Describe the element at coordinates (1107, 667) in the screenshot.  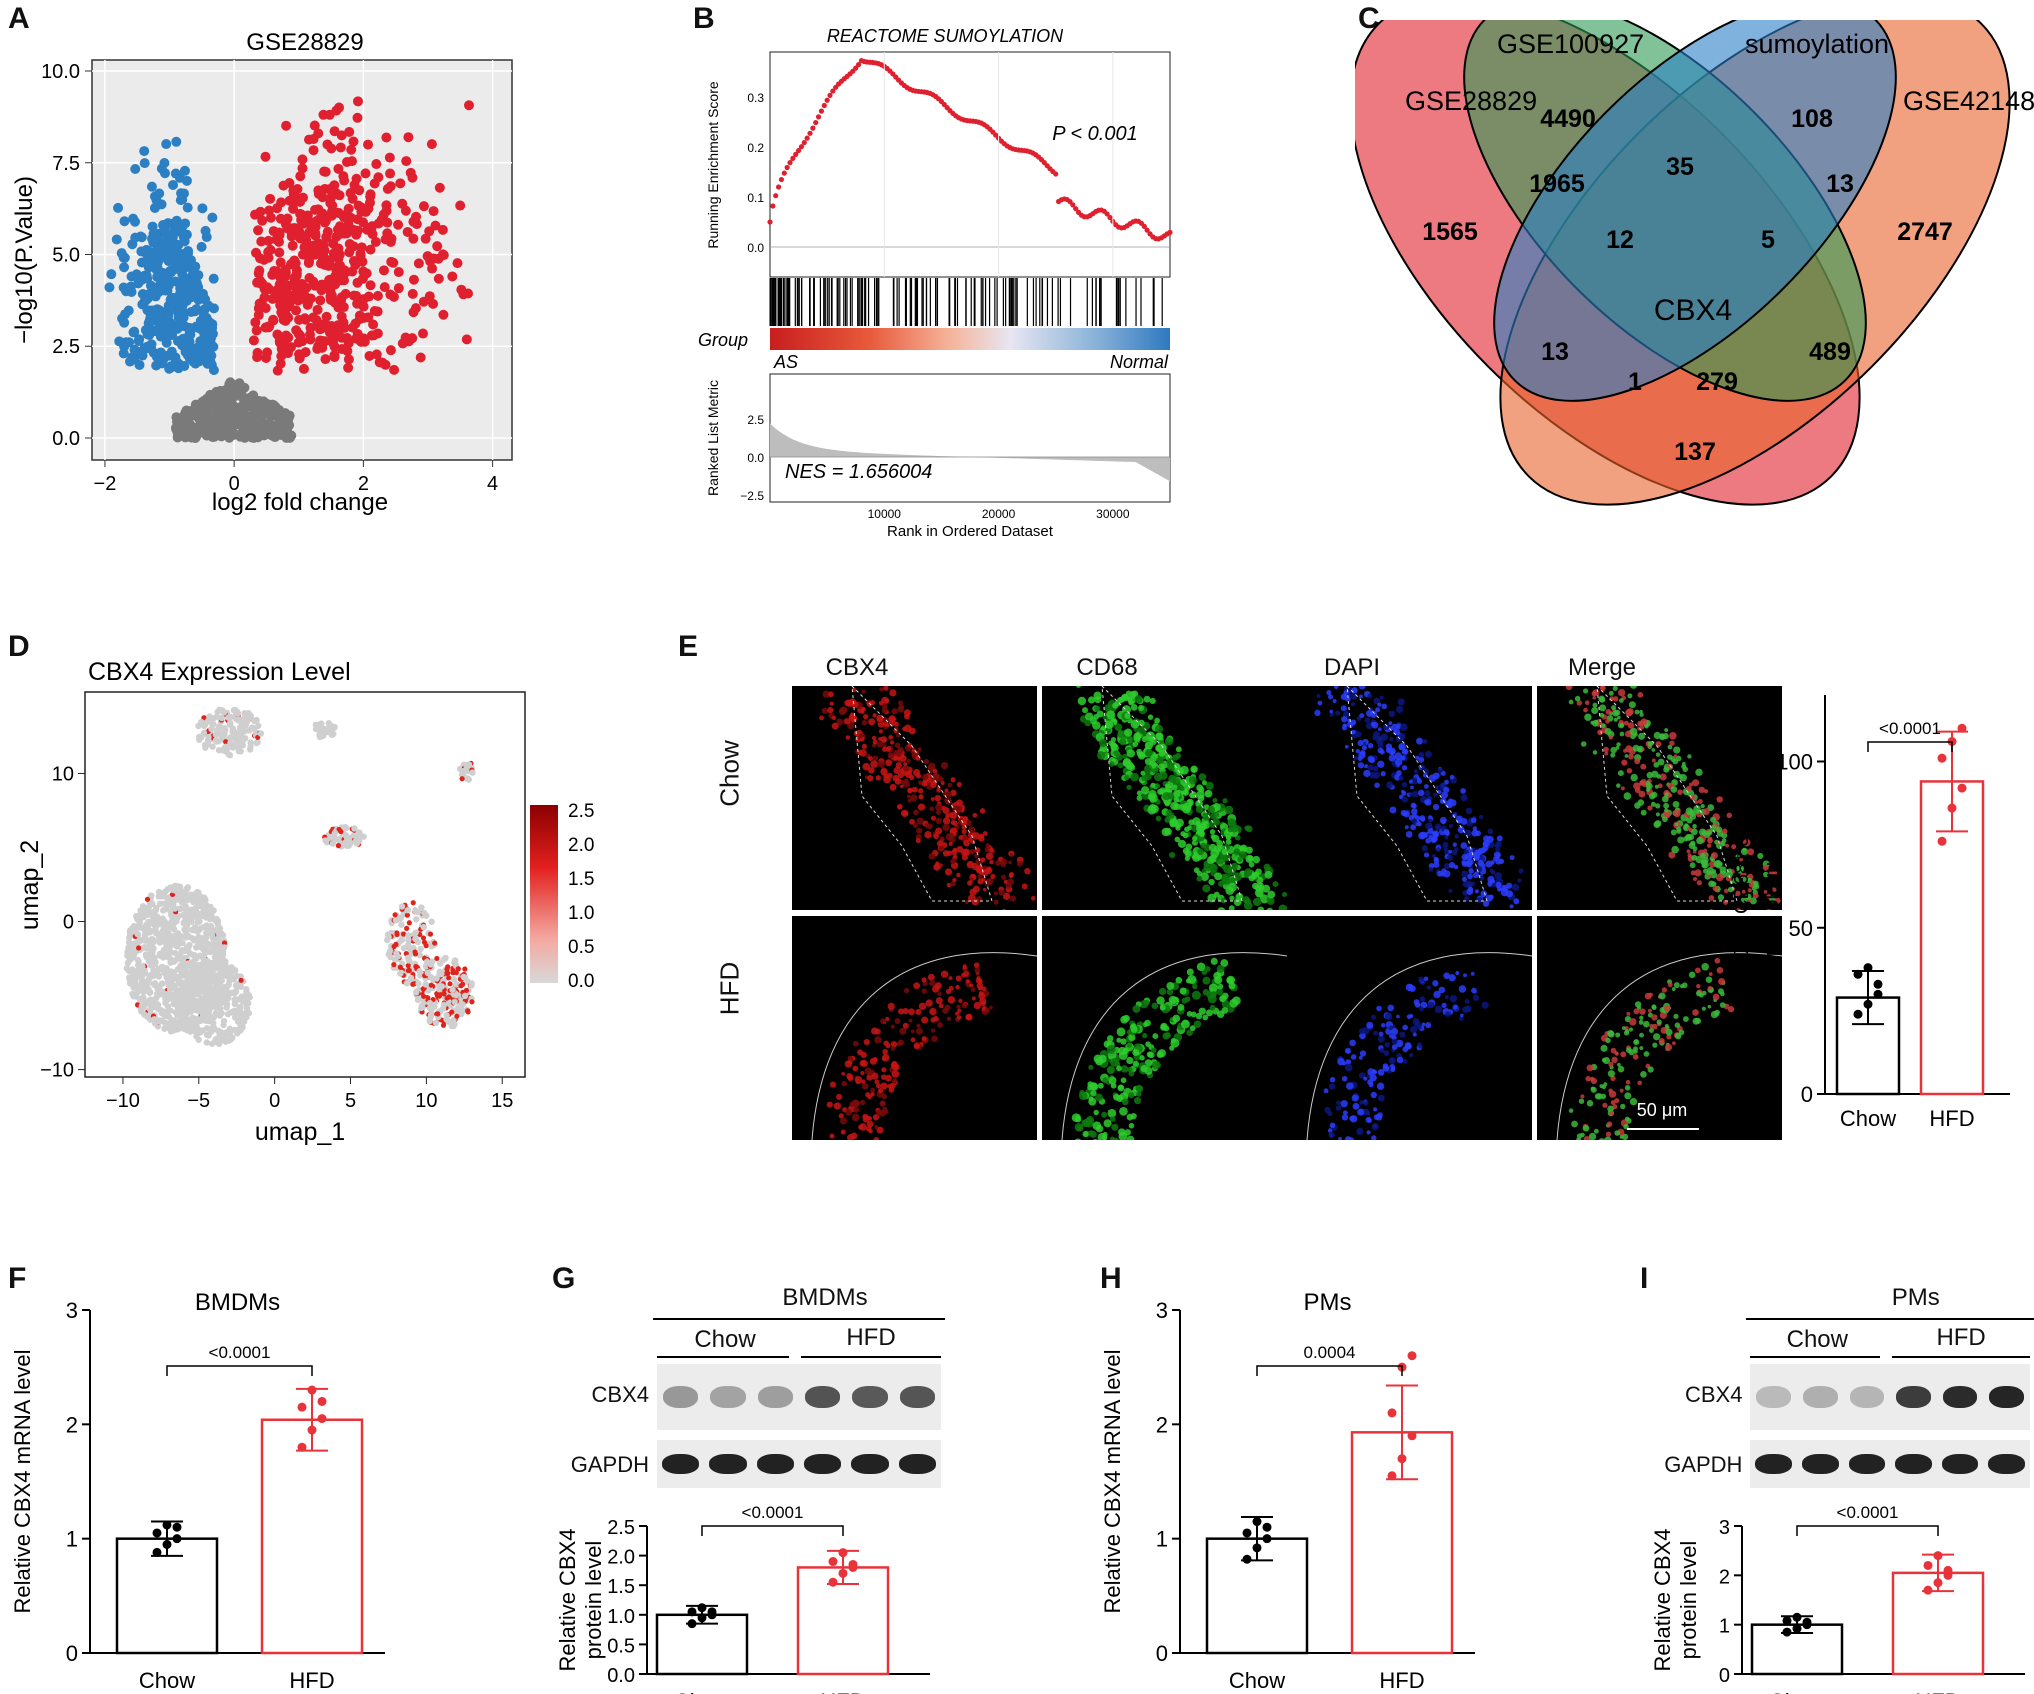
I see `if-col-label-cd68: CD68` at that location.